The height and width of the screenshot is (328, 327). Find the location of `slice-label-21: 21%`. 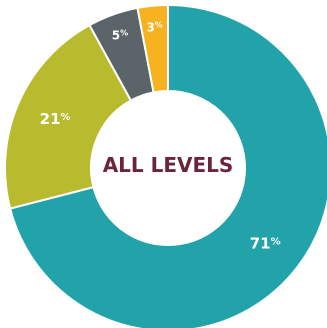

slice-label-21: 21% is located at coordinates (55, 119).